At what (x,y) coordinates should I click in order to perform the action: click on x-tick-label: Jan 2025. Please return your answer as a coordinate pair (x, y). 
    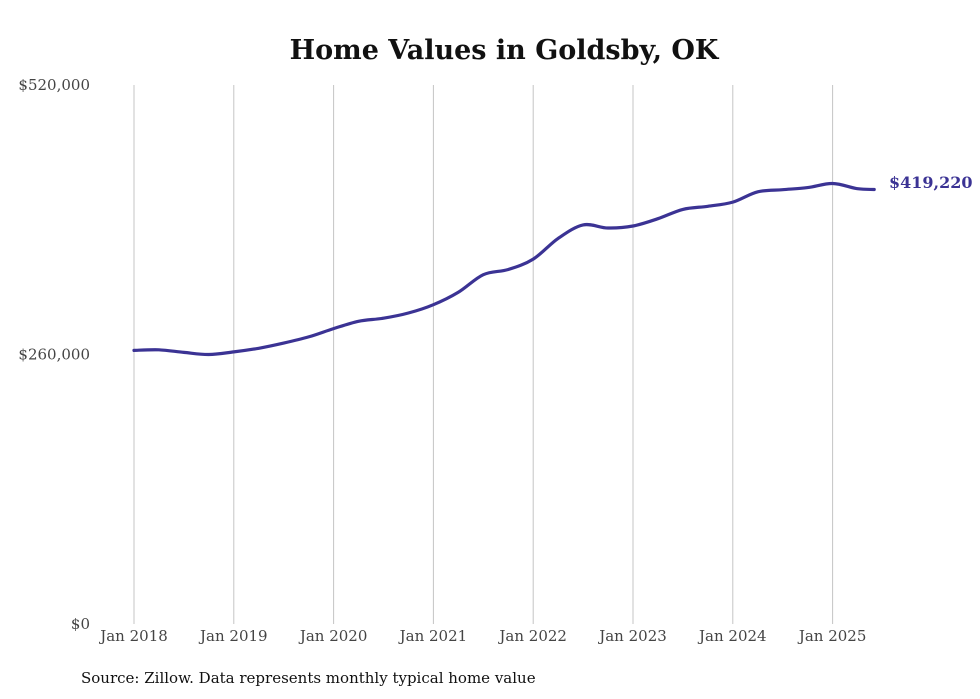
    Looking at the image, I should click on (832, 636).